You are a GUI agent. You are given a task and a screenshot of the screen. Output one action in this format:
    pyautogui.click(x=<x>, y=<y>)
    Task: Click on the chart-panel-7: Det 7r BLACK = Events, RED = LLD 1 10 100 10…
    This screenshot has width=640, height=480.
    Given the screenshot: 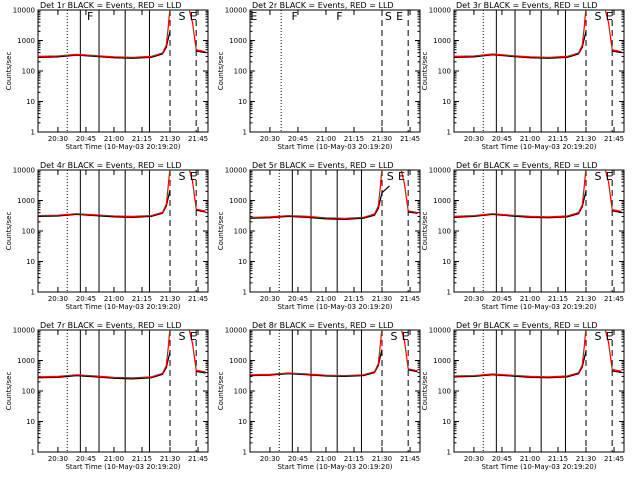 What is the action you would take?
    pyautogui.click(x=107, y=396)
    